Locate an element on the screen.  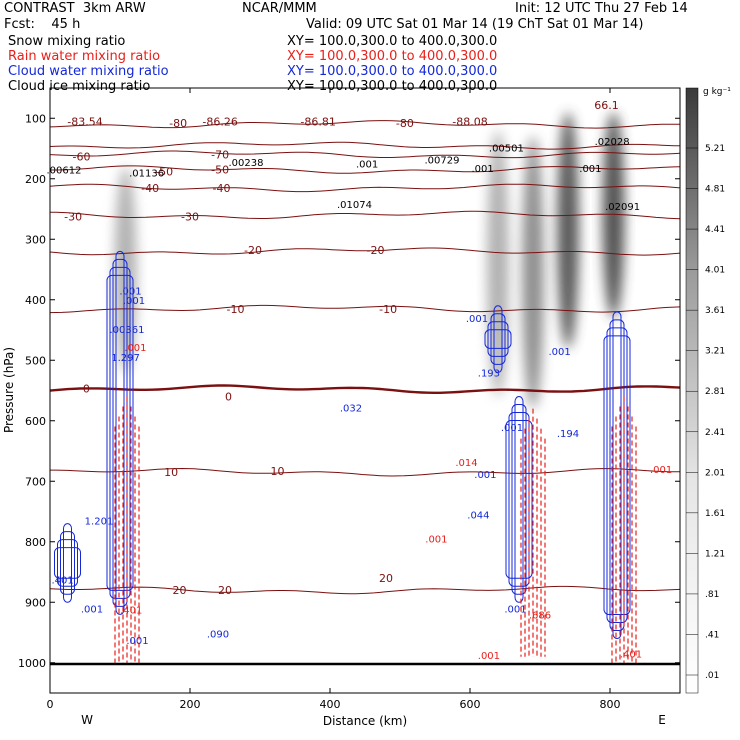
temperature-label: -50 is located at coordinates (164, 171).